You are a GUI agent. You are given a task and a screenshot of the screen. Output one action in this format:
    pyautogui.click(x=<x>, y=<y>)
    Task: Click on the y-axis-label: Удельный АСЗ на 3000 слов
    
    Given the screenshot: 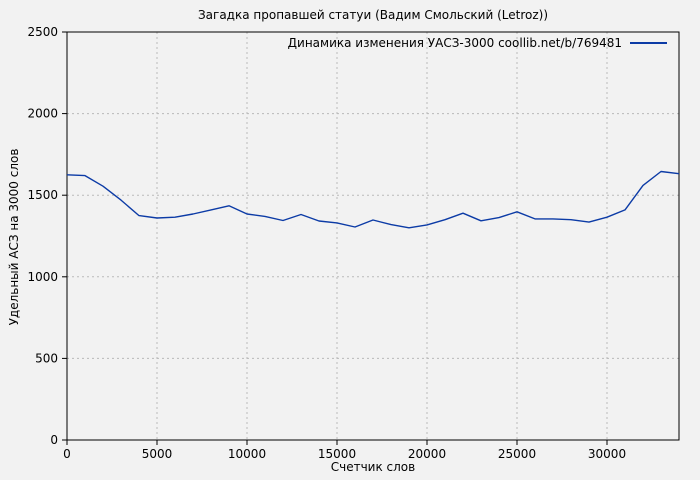 What is the action you would take?
    pyautogui.click(x=14, y=237)
    